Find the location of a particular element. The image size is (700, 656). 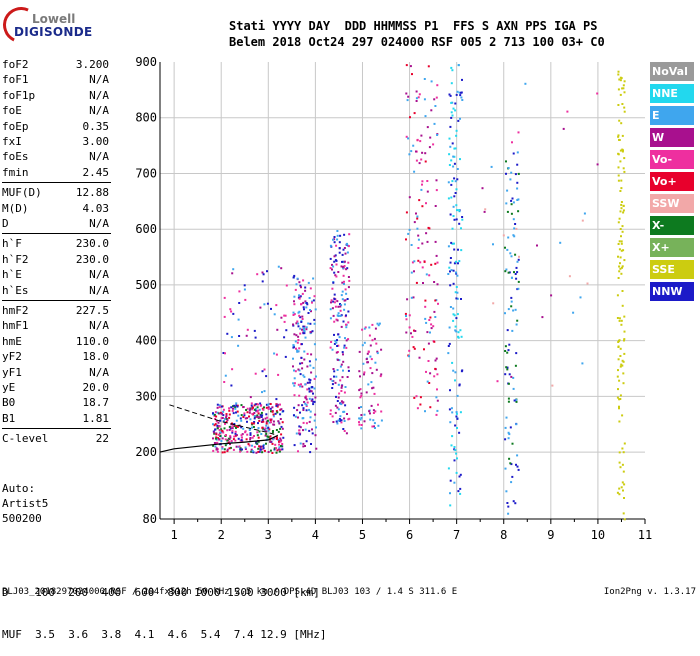

x-tick-label: 7 is located at coordinates (456, 535).